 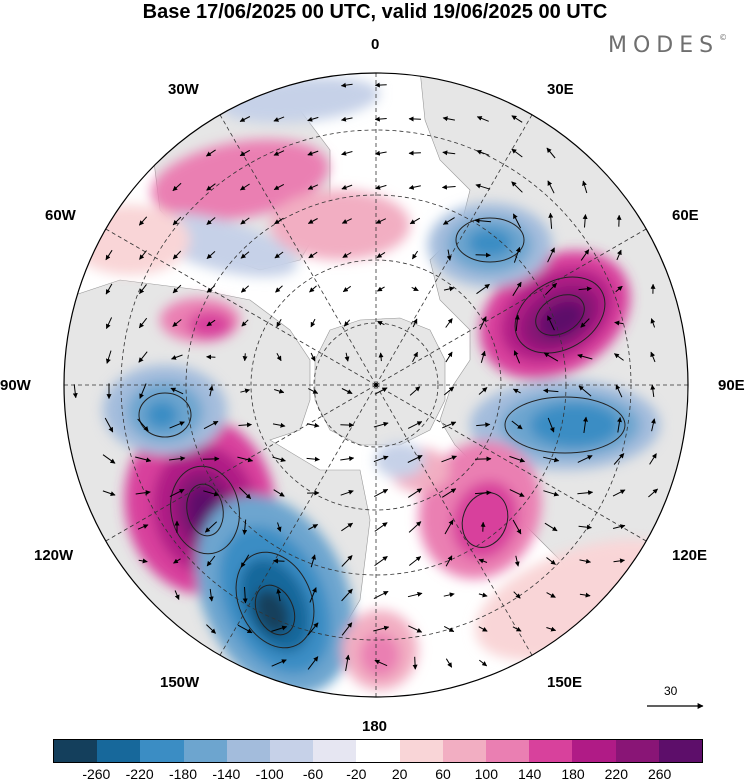 What do you see at coordinates (313, 774) in the screenshot?
I see `colorbar-tick-label: -60` at bounding box center [313, 774].